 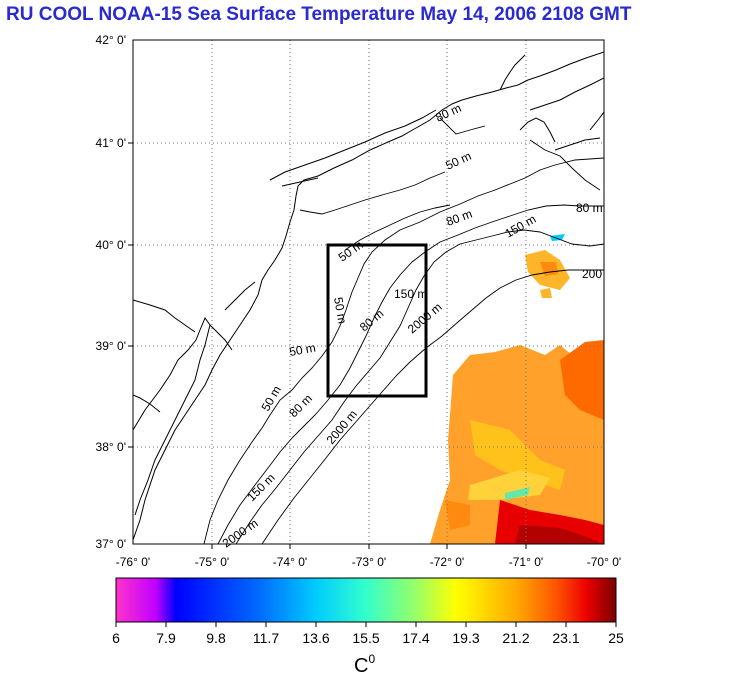 I want to click on sst-data-layer, so click(x=517, y=389).